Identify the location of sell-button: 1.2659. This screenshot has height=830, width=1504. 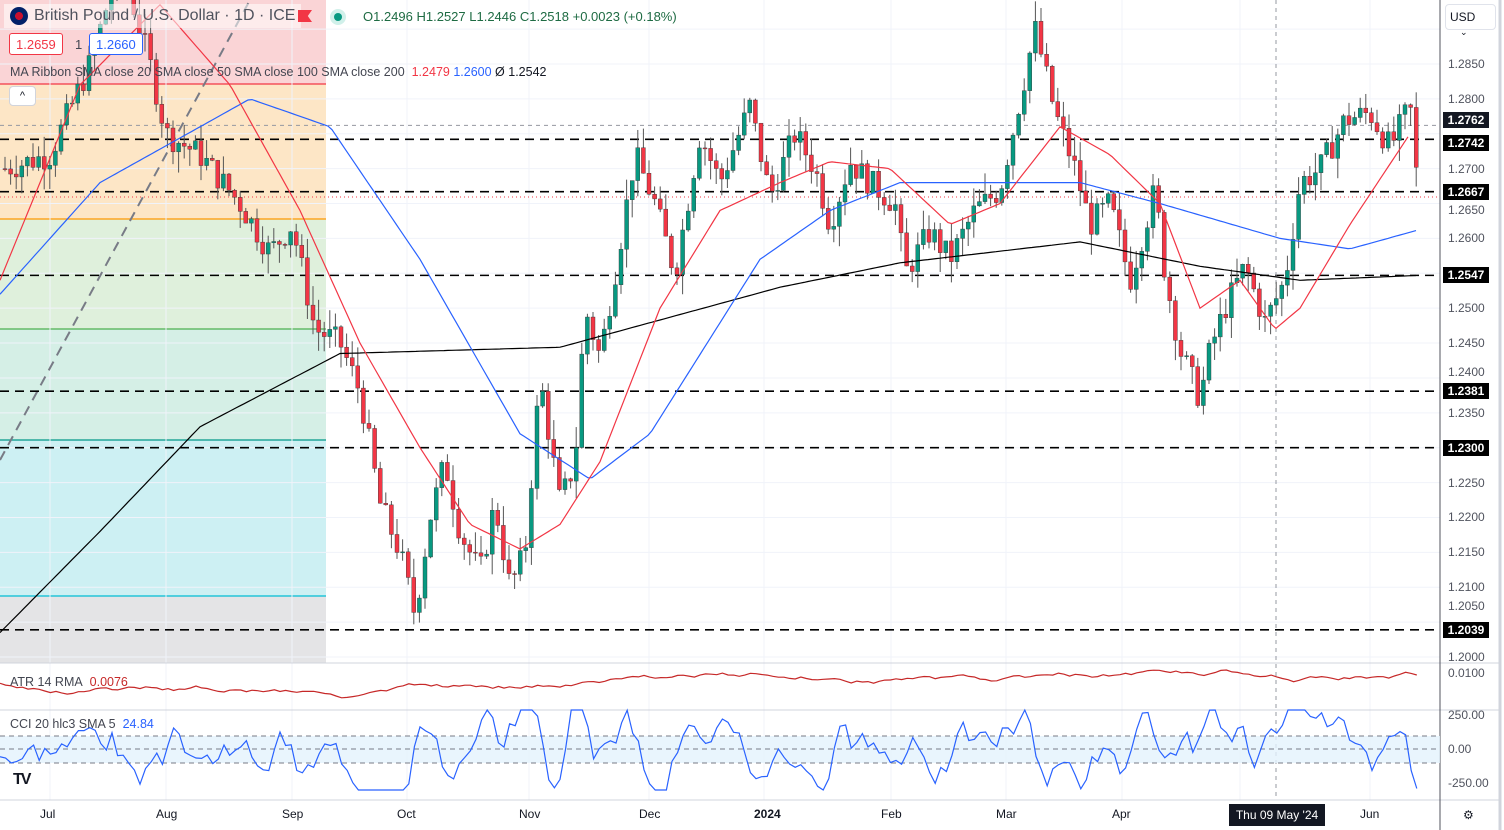
(36, 44).